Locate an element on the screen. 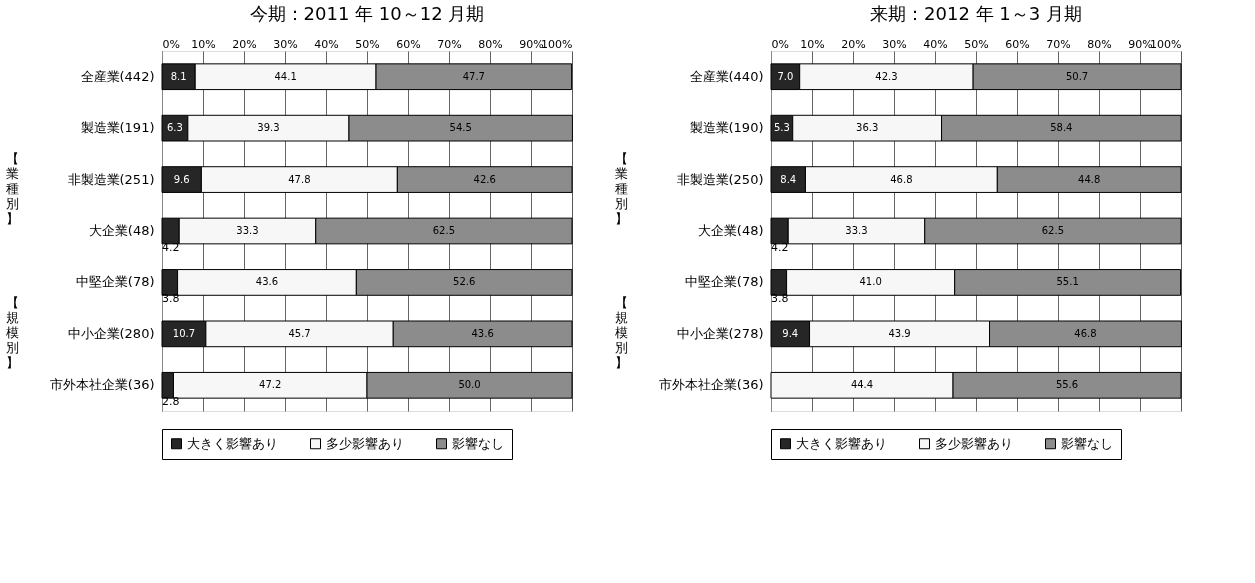  y-tick-label: 全産業(442) is located at coordinates (117, 76).